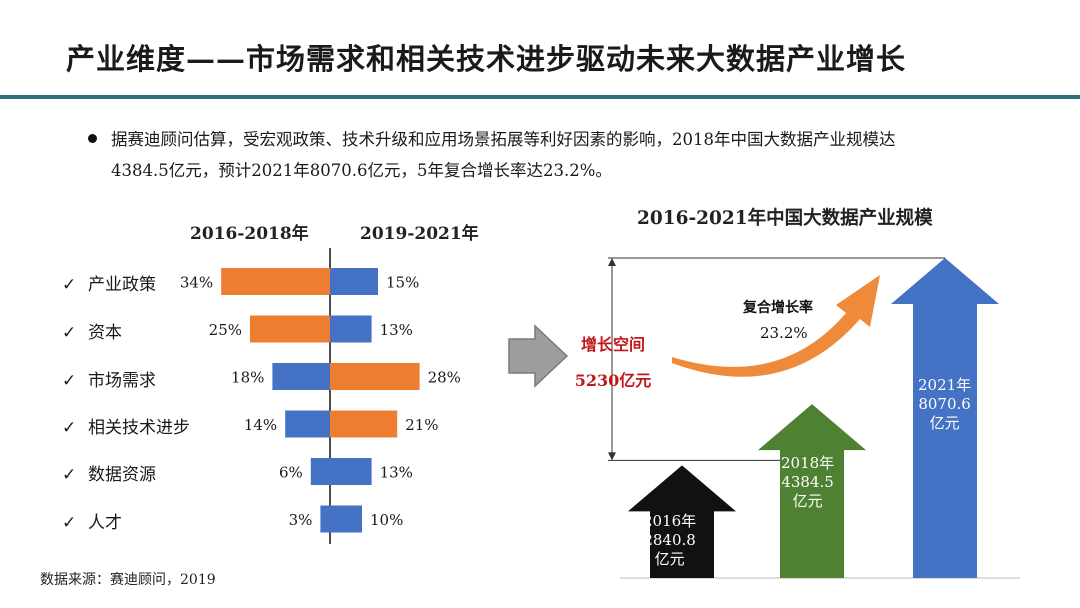 The image size is (1080, 608). I want to click on factor-diverging-bar-chart: 34% 15% 25% 13% 18% 28% 14% 21% 6% 13% 3% 10%, so click(320, 396).